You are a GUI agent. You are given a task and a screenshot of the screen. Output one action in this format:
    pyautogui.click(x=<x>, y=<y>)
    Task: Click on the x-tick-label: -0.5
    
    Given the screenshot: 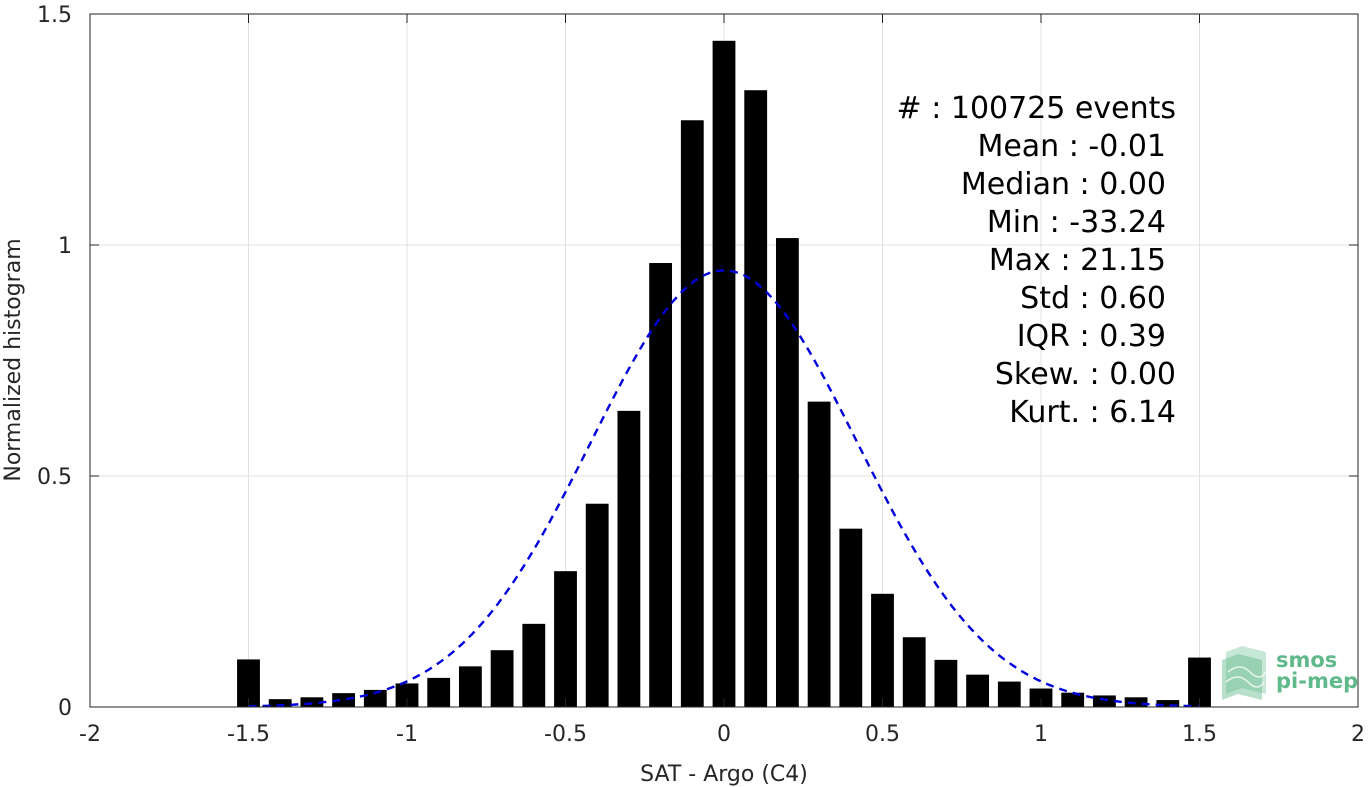 What is the action you would take?
    pyautogui.click(x=565, y=734)
    